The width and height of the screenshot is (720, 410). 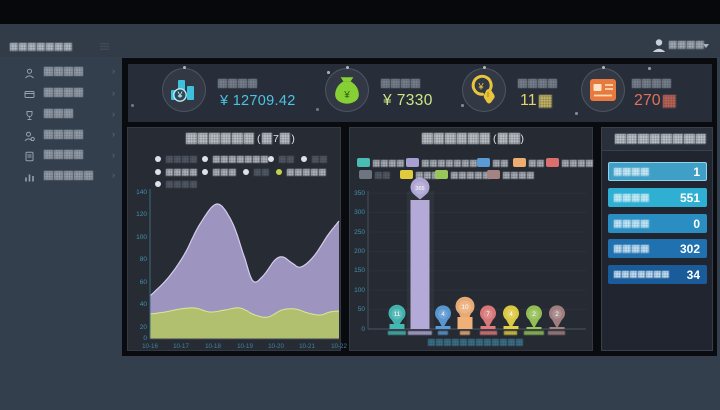 I want to click on svg-text: 11, so click(x=397, y=314).